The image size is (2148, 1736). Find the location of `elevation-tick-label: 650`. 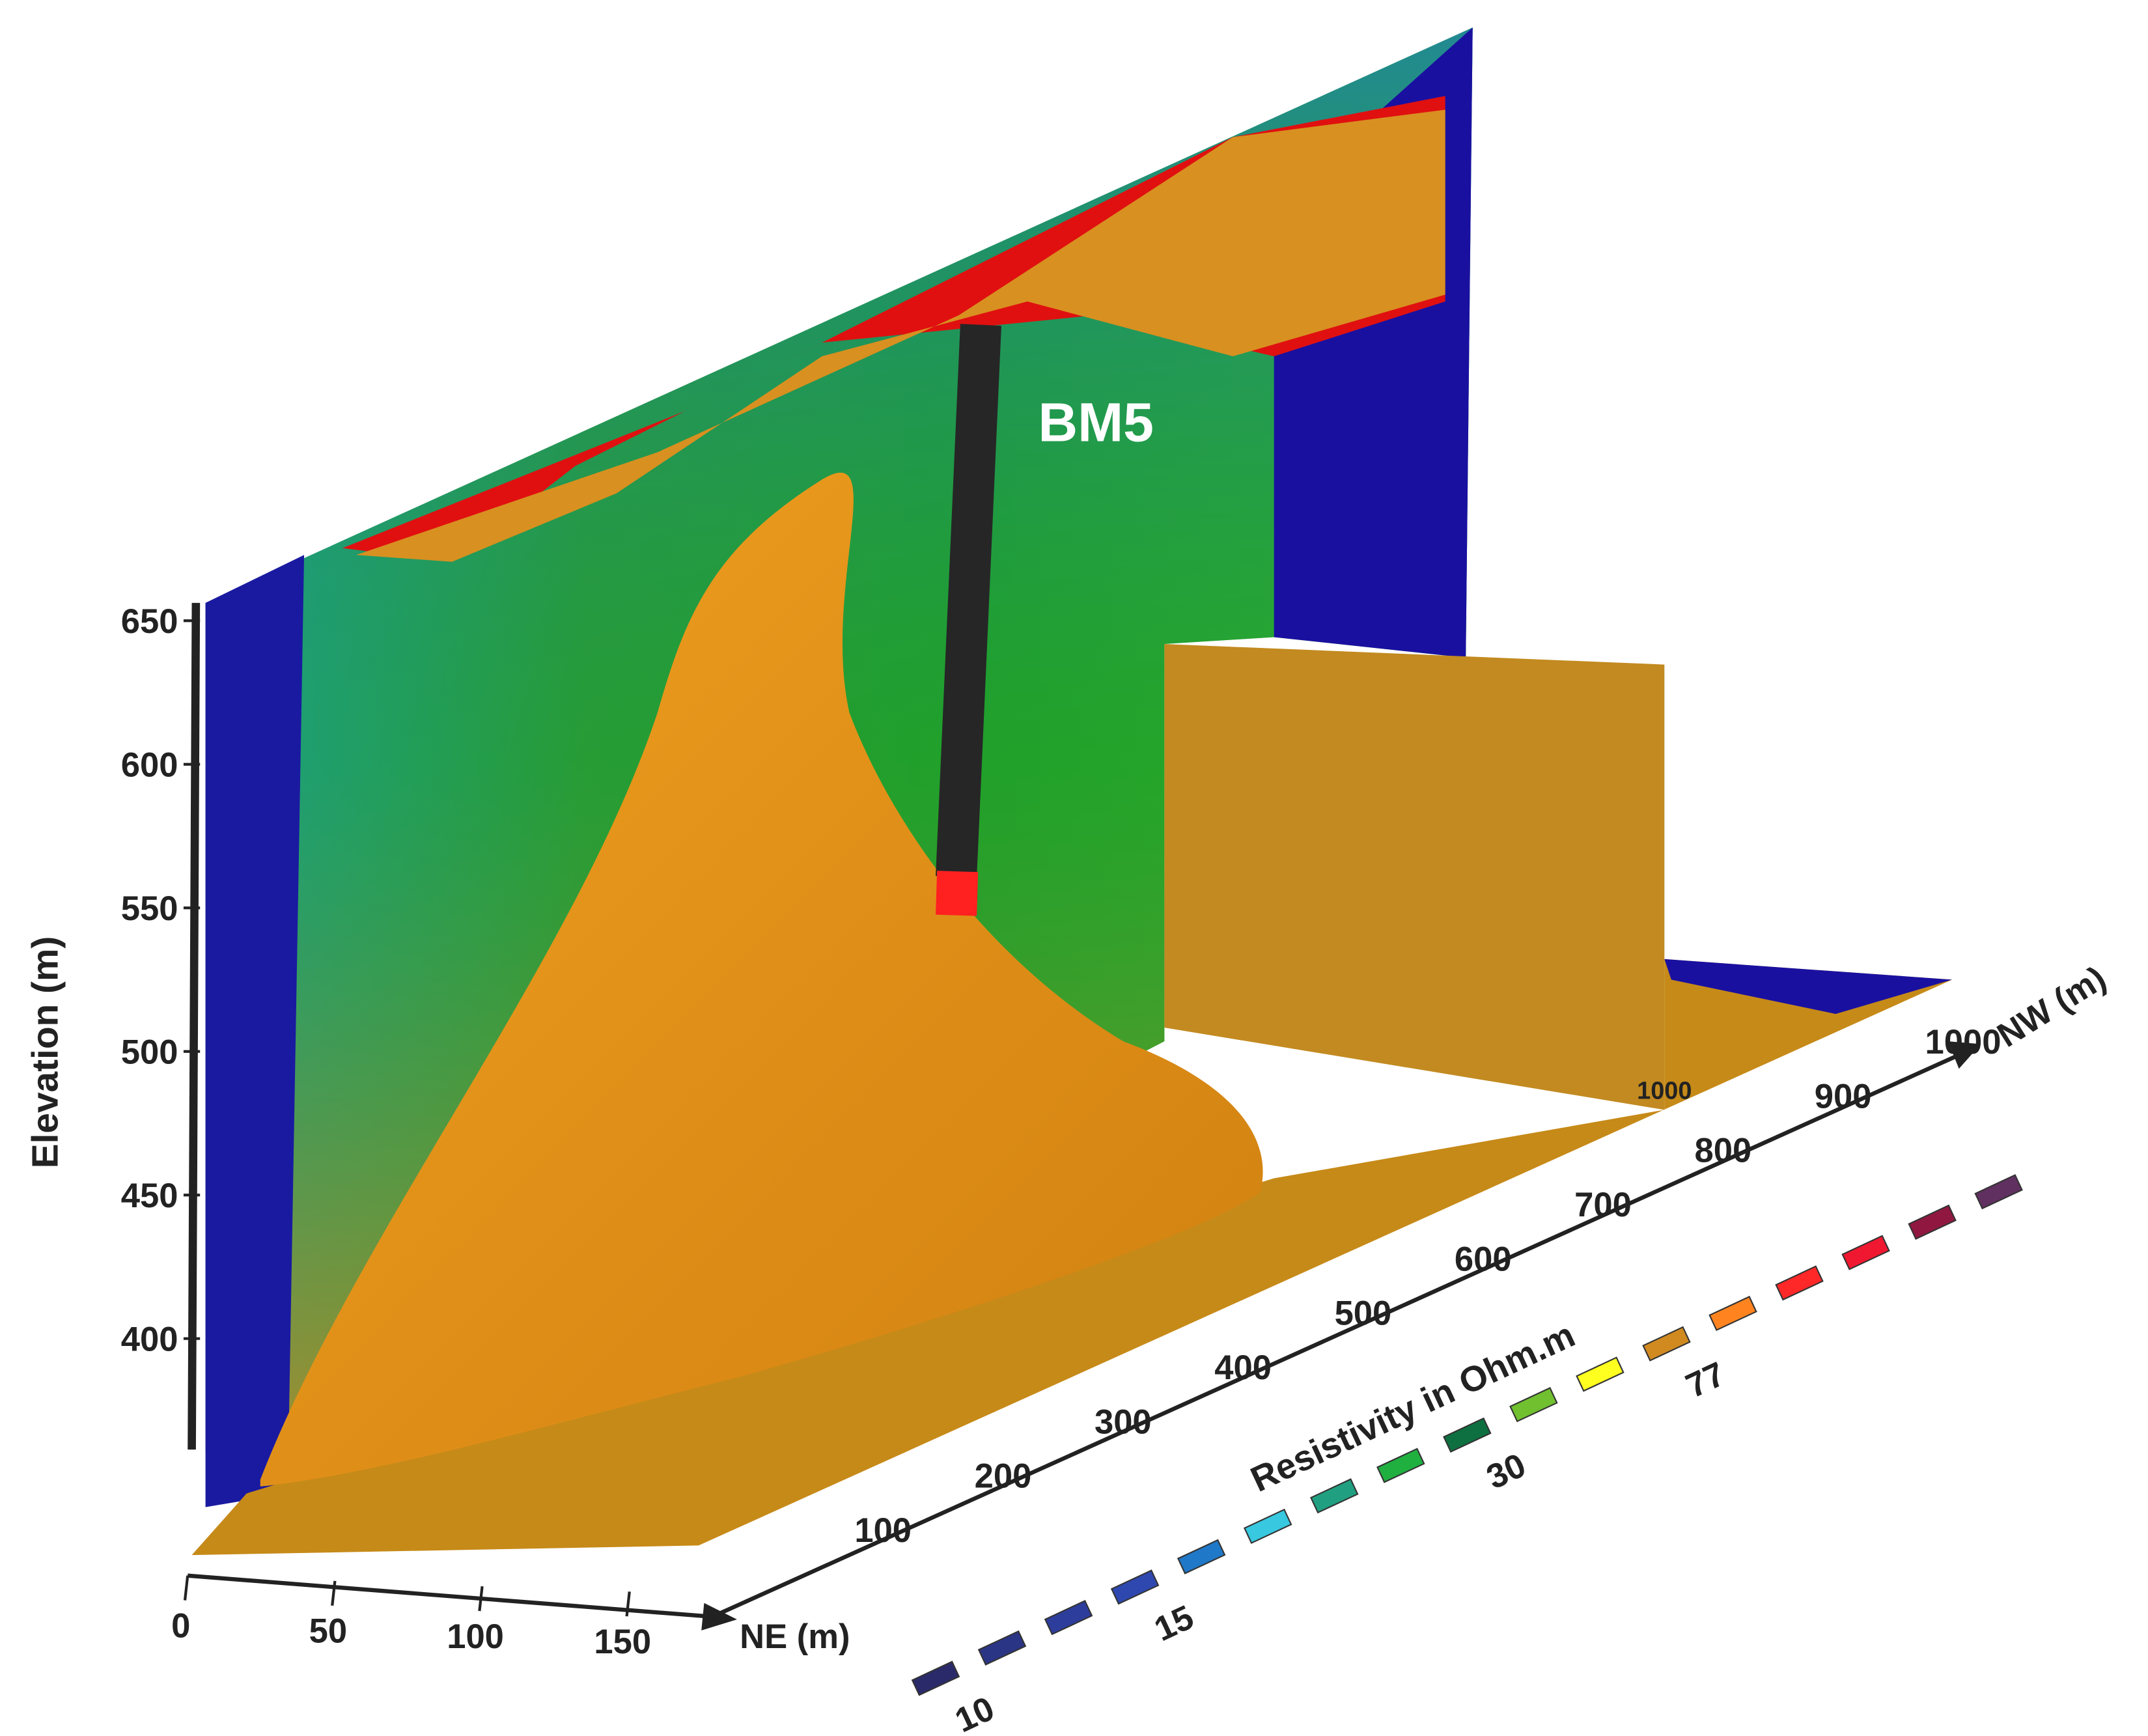

elevation-tick-label: 650 is located at coordinates (149, 622).